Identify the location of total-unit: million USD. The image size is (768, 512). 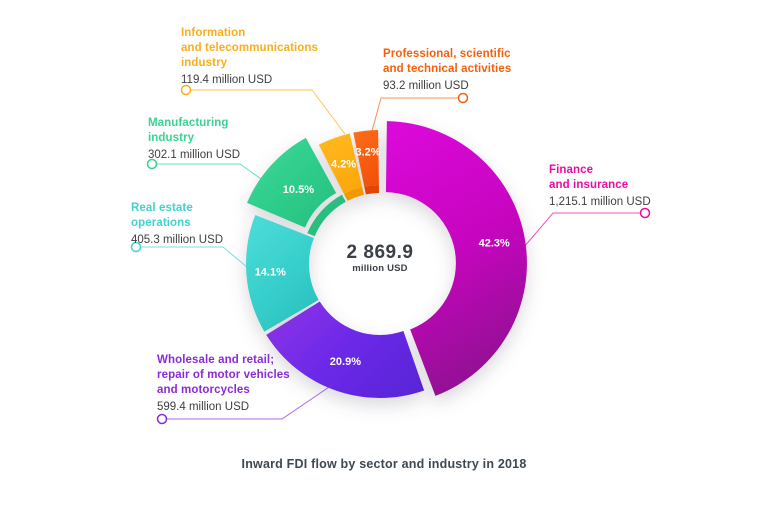
(380, 268).